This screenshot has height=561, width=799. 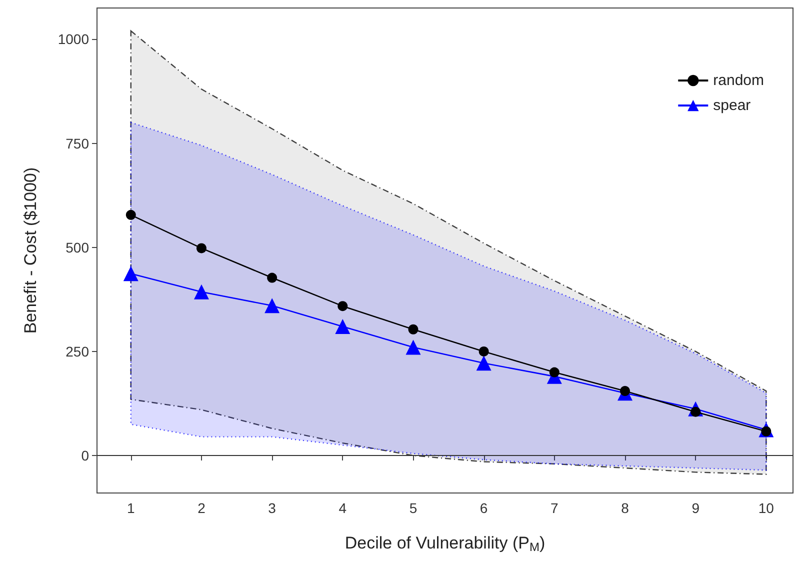 I want to click on x-tick-label: 5, so click(x=413, y=508).